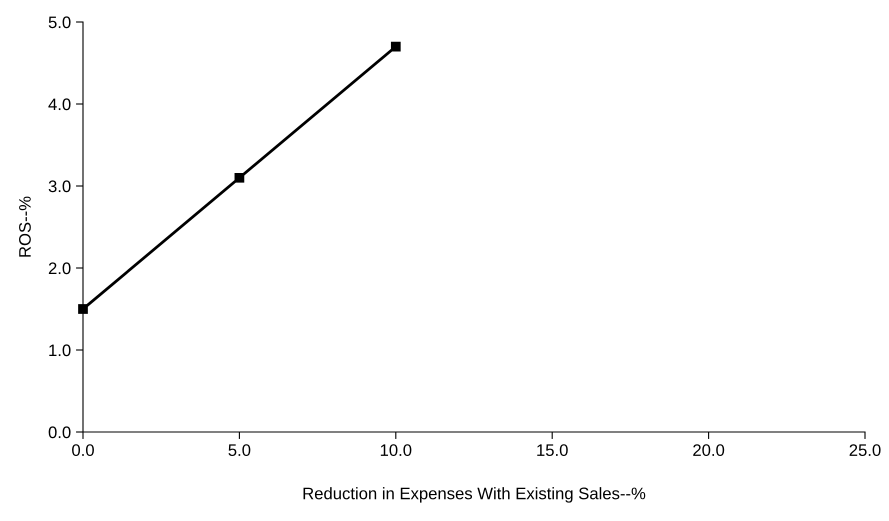 The image size is (889, 521). What do you see at coordinates (60, 350) in the screenshot?
I see `y-tick-label: 1.0` at bounding box center [60, 350].